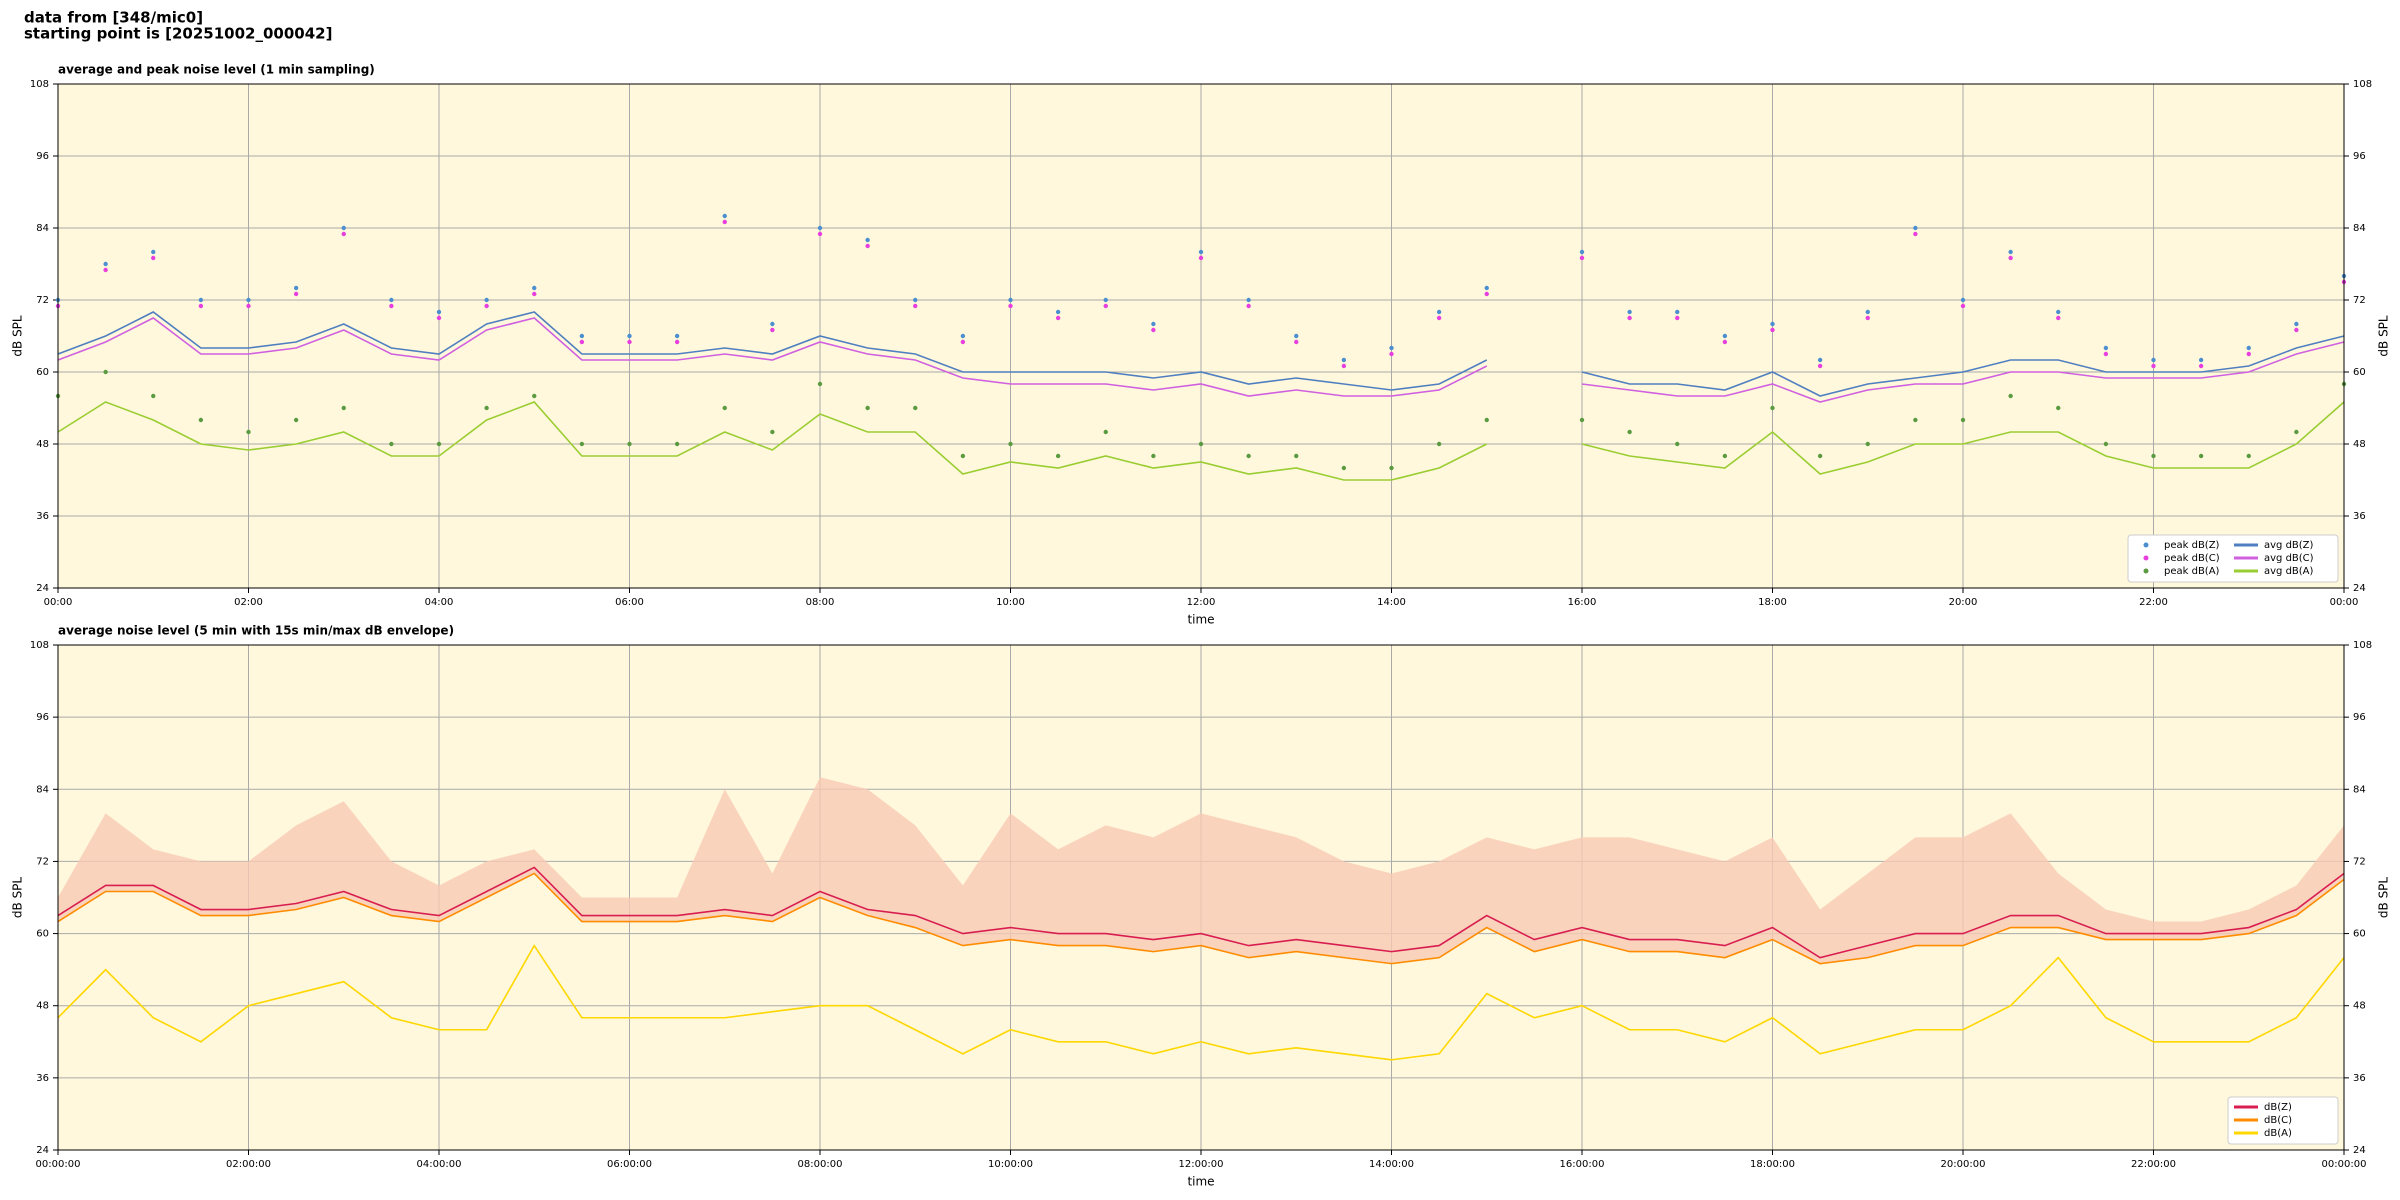 Image resolution: width=2400 pixels, height=1200 pixels. Describe the element at coordinates (1201, 1164) in the screenshot. I see `x-tick-label: 12:00:00` at that location.